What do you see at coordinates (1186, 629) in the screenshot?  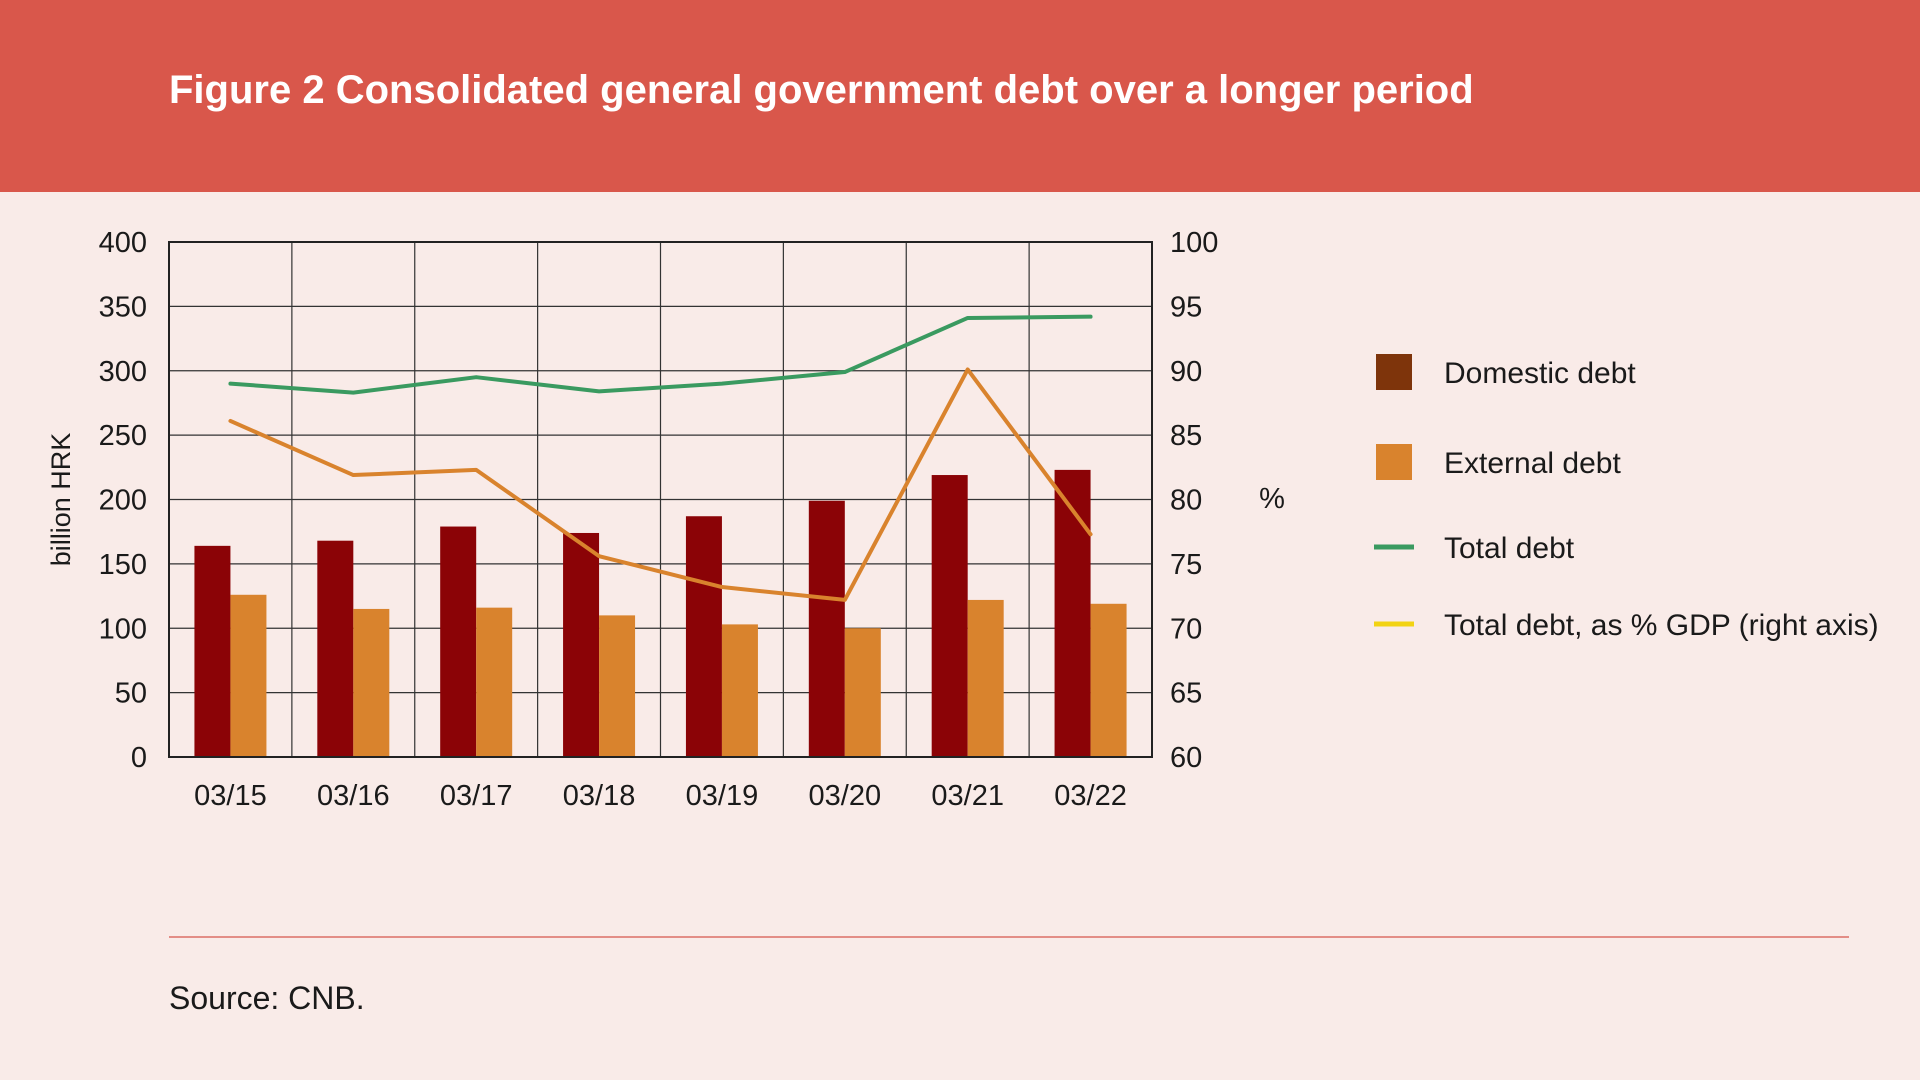 I see `y-right-tick-label: 70` at bounding box center [1186, 629].